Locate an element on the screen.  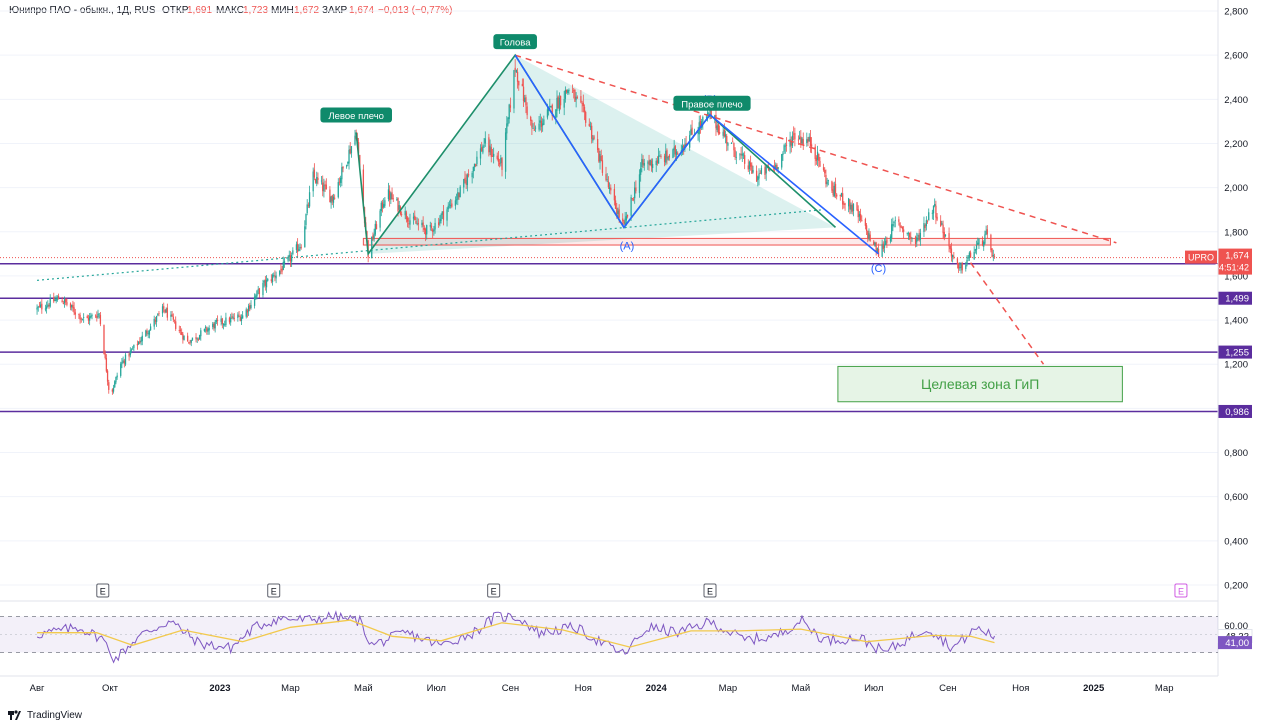
descending-trendline is located at coordinates (815, 149).